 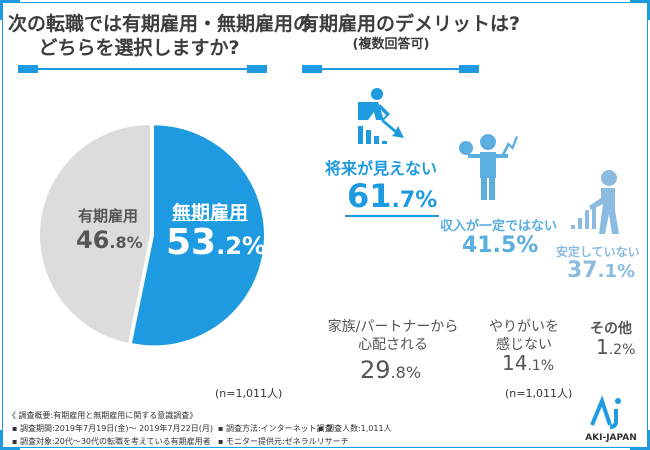 What do you see at coordinates (112, 428) in the screenshot?
I see `survey-period: ▪ 調査期間:2019年7月19日(金)～ 2019年7月22日(月)` at bounding box center [112, 428].